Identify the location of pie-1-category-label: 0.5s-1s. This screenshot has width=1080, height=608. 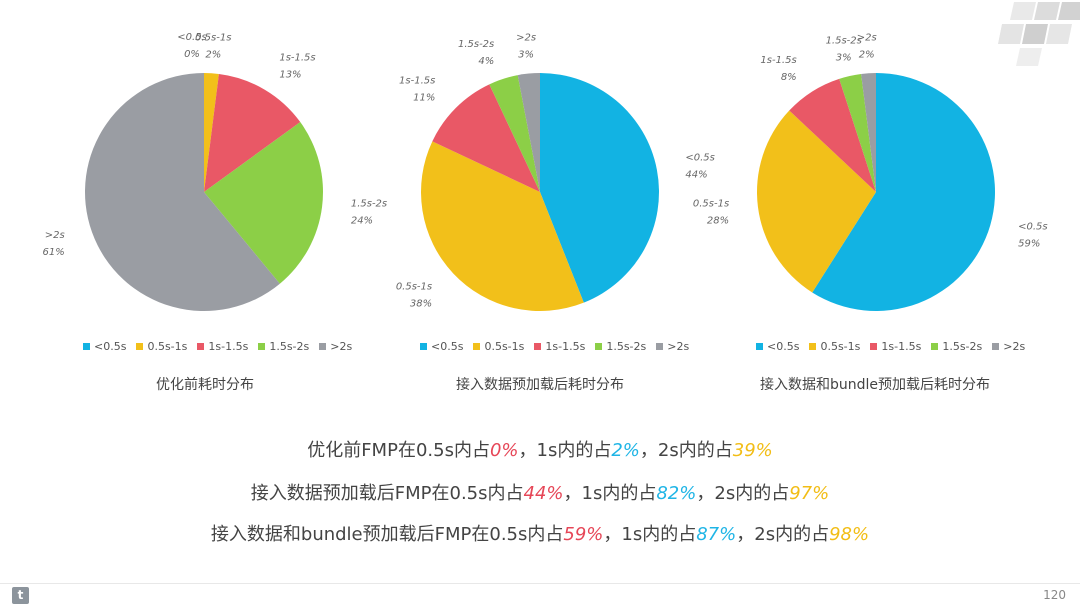
(213, 37).